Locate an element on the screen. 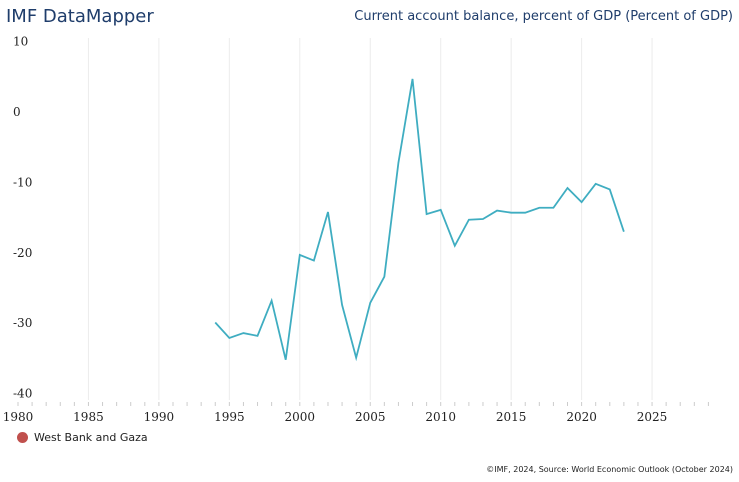 This screenshot has width=739, height=482. x-tick-label: 1995 is located at coordinates (229, 417).